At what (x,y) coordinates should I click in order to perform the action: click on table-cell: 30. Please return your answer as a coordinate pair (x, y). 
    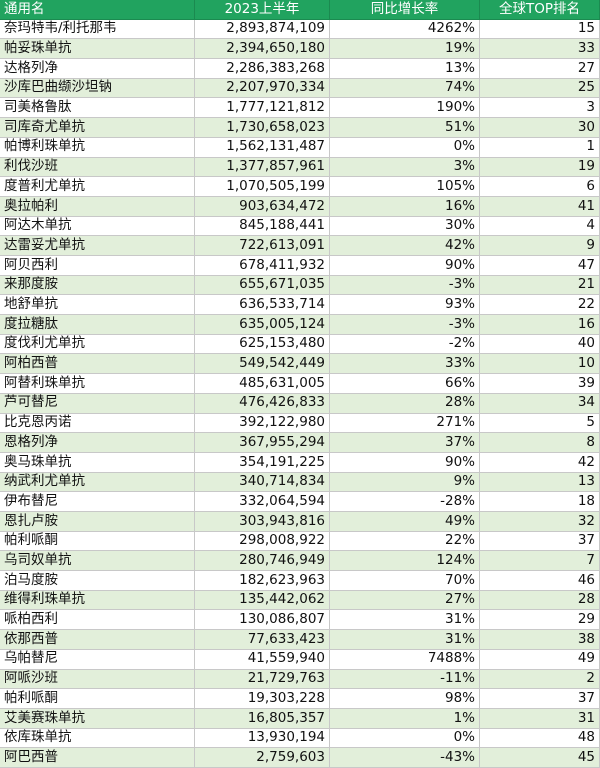
    Looking at the image, I should click on (540, 128).